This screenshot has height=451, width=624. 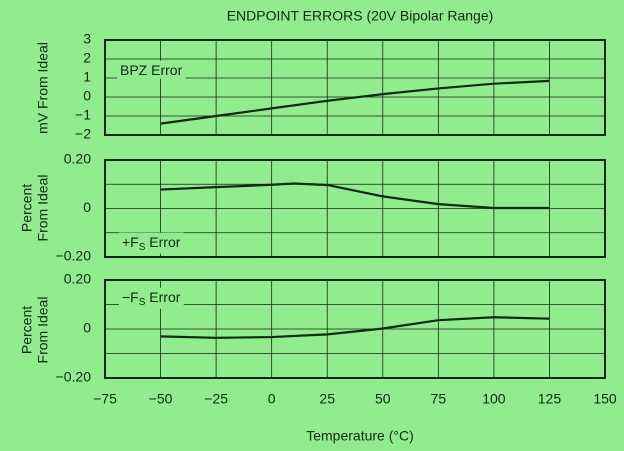 I want to click on x-tick-label: 150, so click(x=605, y=399).